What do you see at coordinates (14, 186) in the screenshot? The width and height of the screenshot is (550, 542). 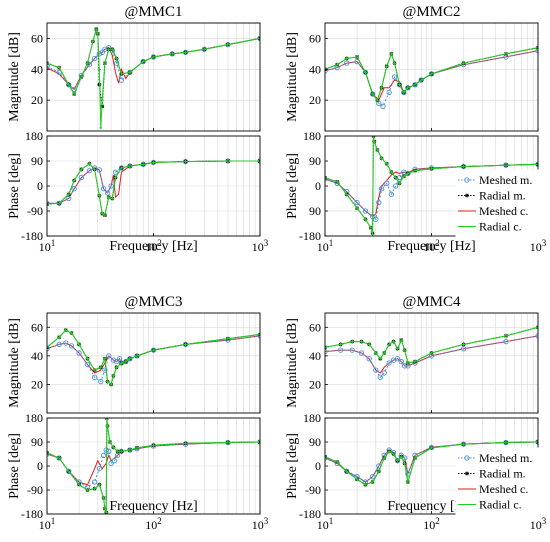 I see `phase-y-axis-label: Phase [deg]` at bounding box center [14, 186].